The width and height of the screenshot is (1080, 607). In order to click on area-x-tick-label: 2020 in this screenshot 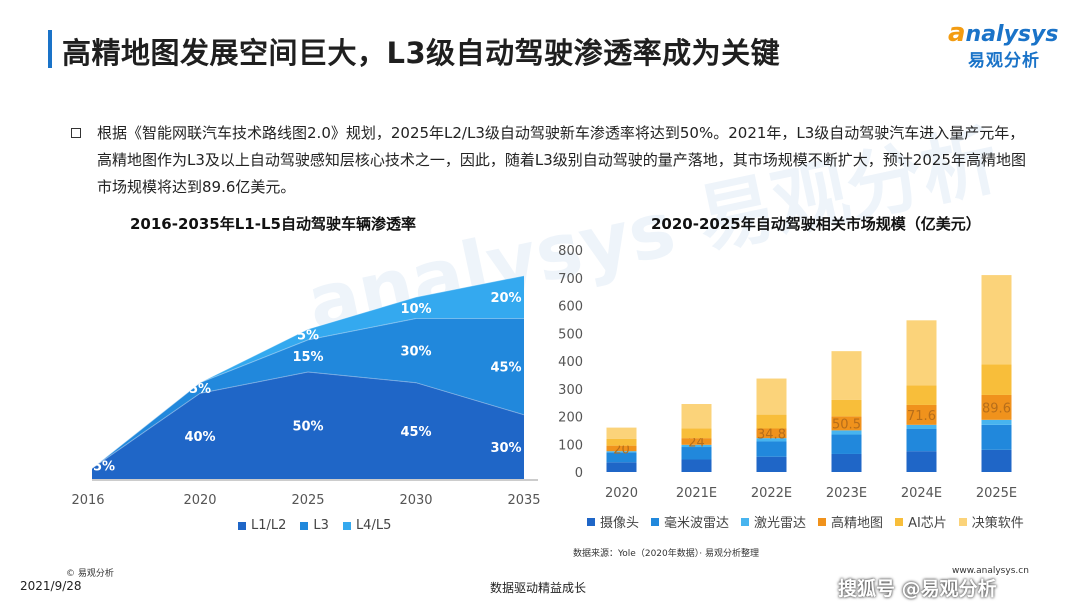, I will do `click(199, 500)`.